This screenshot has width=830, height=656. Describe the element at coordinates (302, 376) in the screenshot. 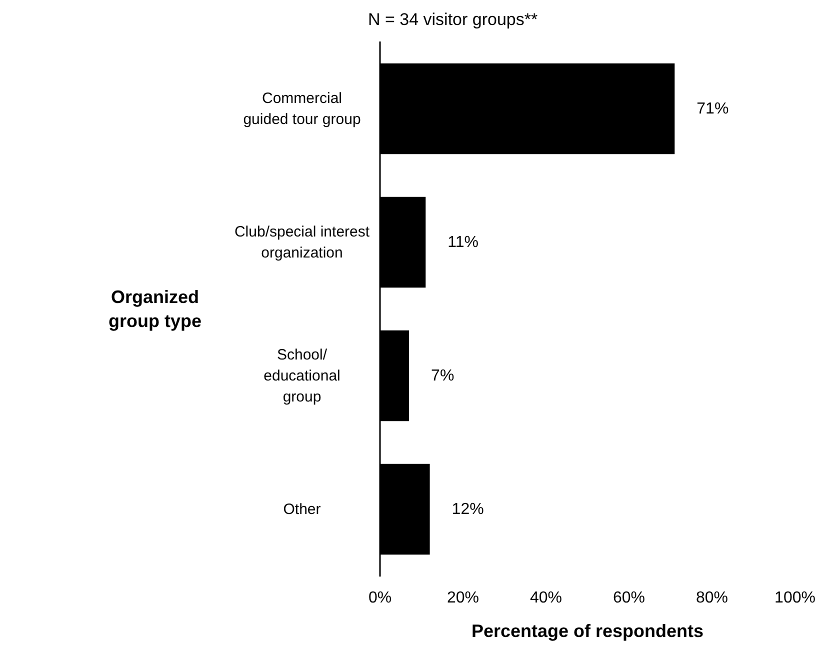

I see `y-tick-label: School/ educational group` at that location.